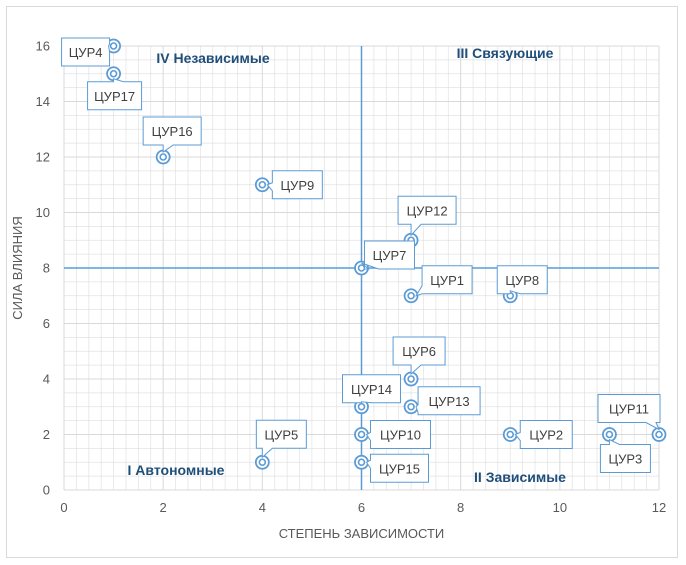 The height and width of the screenshot is (565, 686). What do you see at coordinates (281, 434) in the screenshot?
I see `data-label-text: ЦУР5` at bounding box center [281, 434].